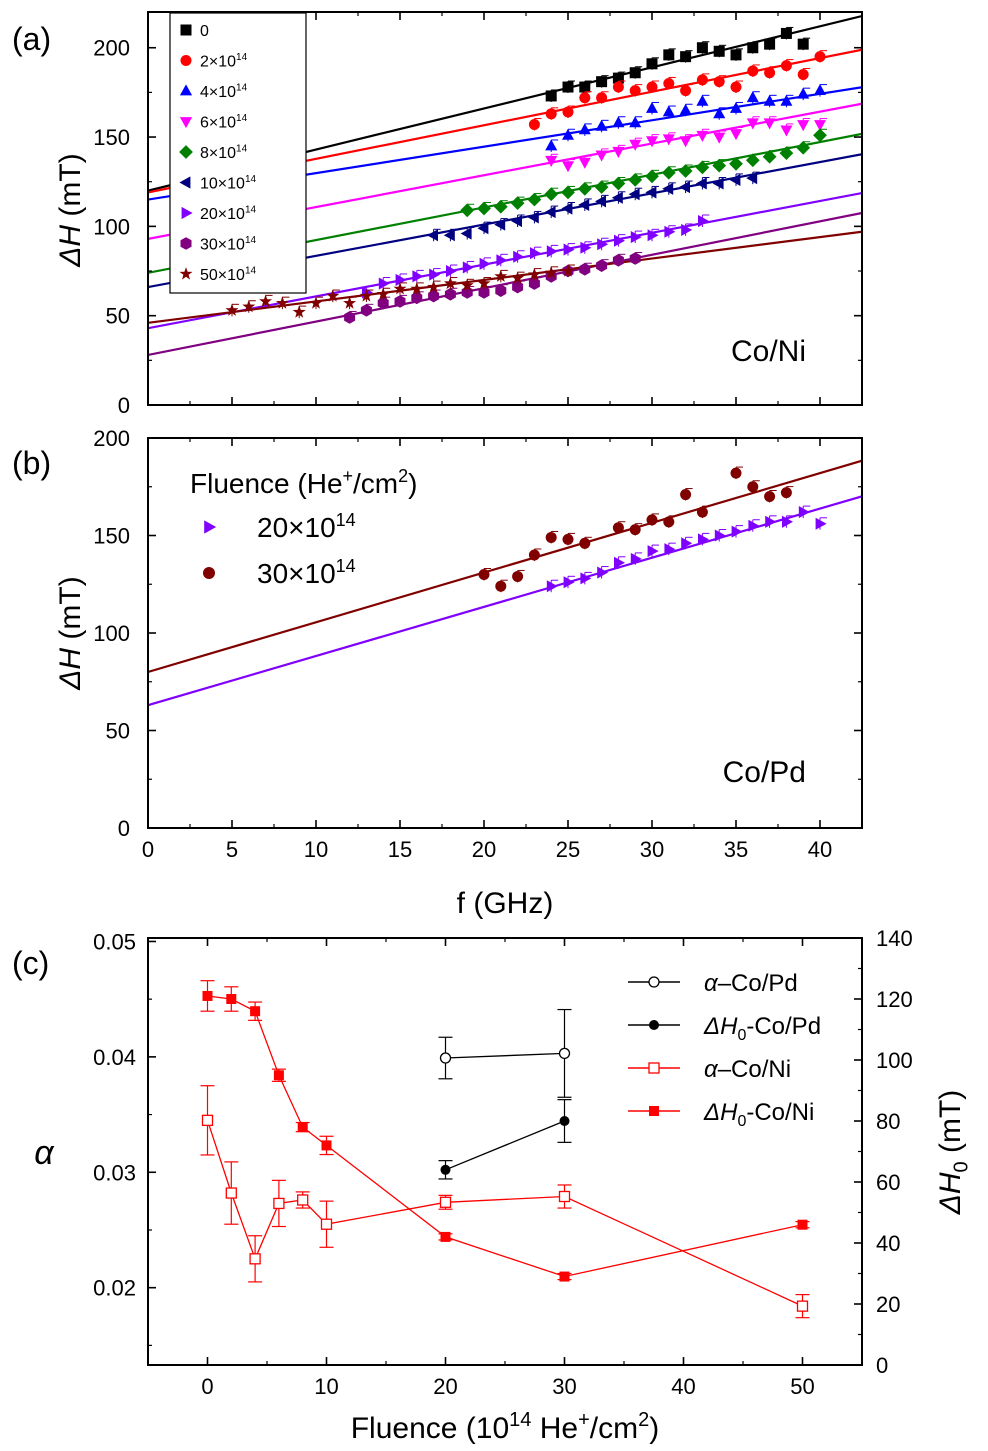  What do you see at coordinates (505, 601) in the screenshot?
I see `fit-line-20e14` at bounding box center [505, 601].